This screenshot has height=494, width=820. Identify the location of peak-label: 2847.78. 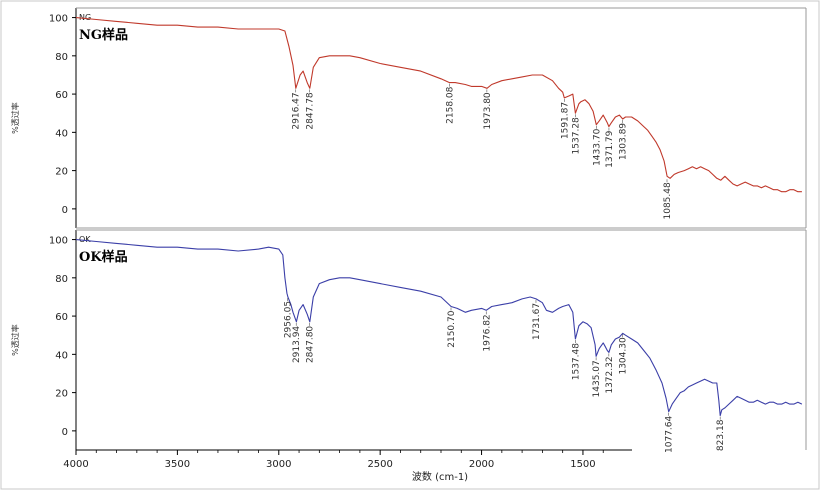
(311, 110).